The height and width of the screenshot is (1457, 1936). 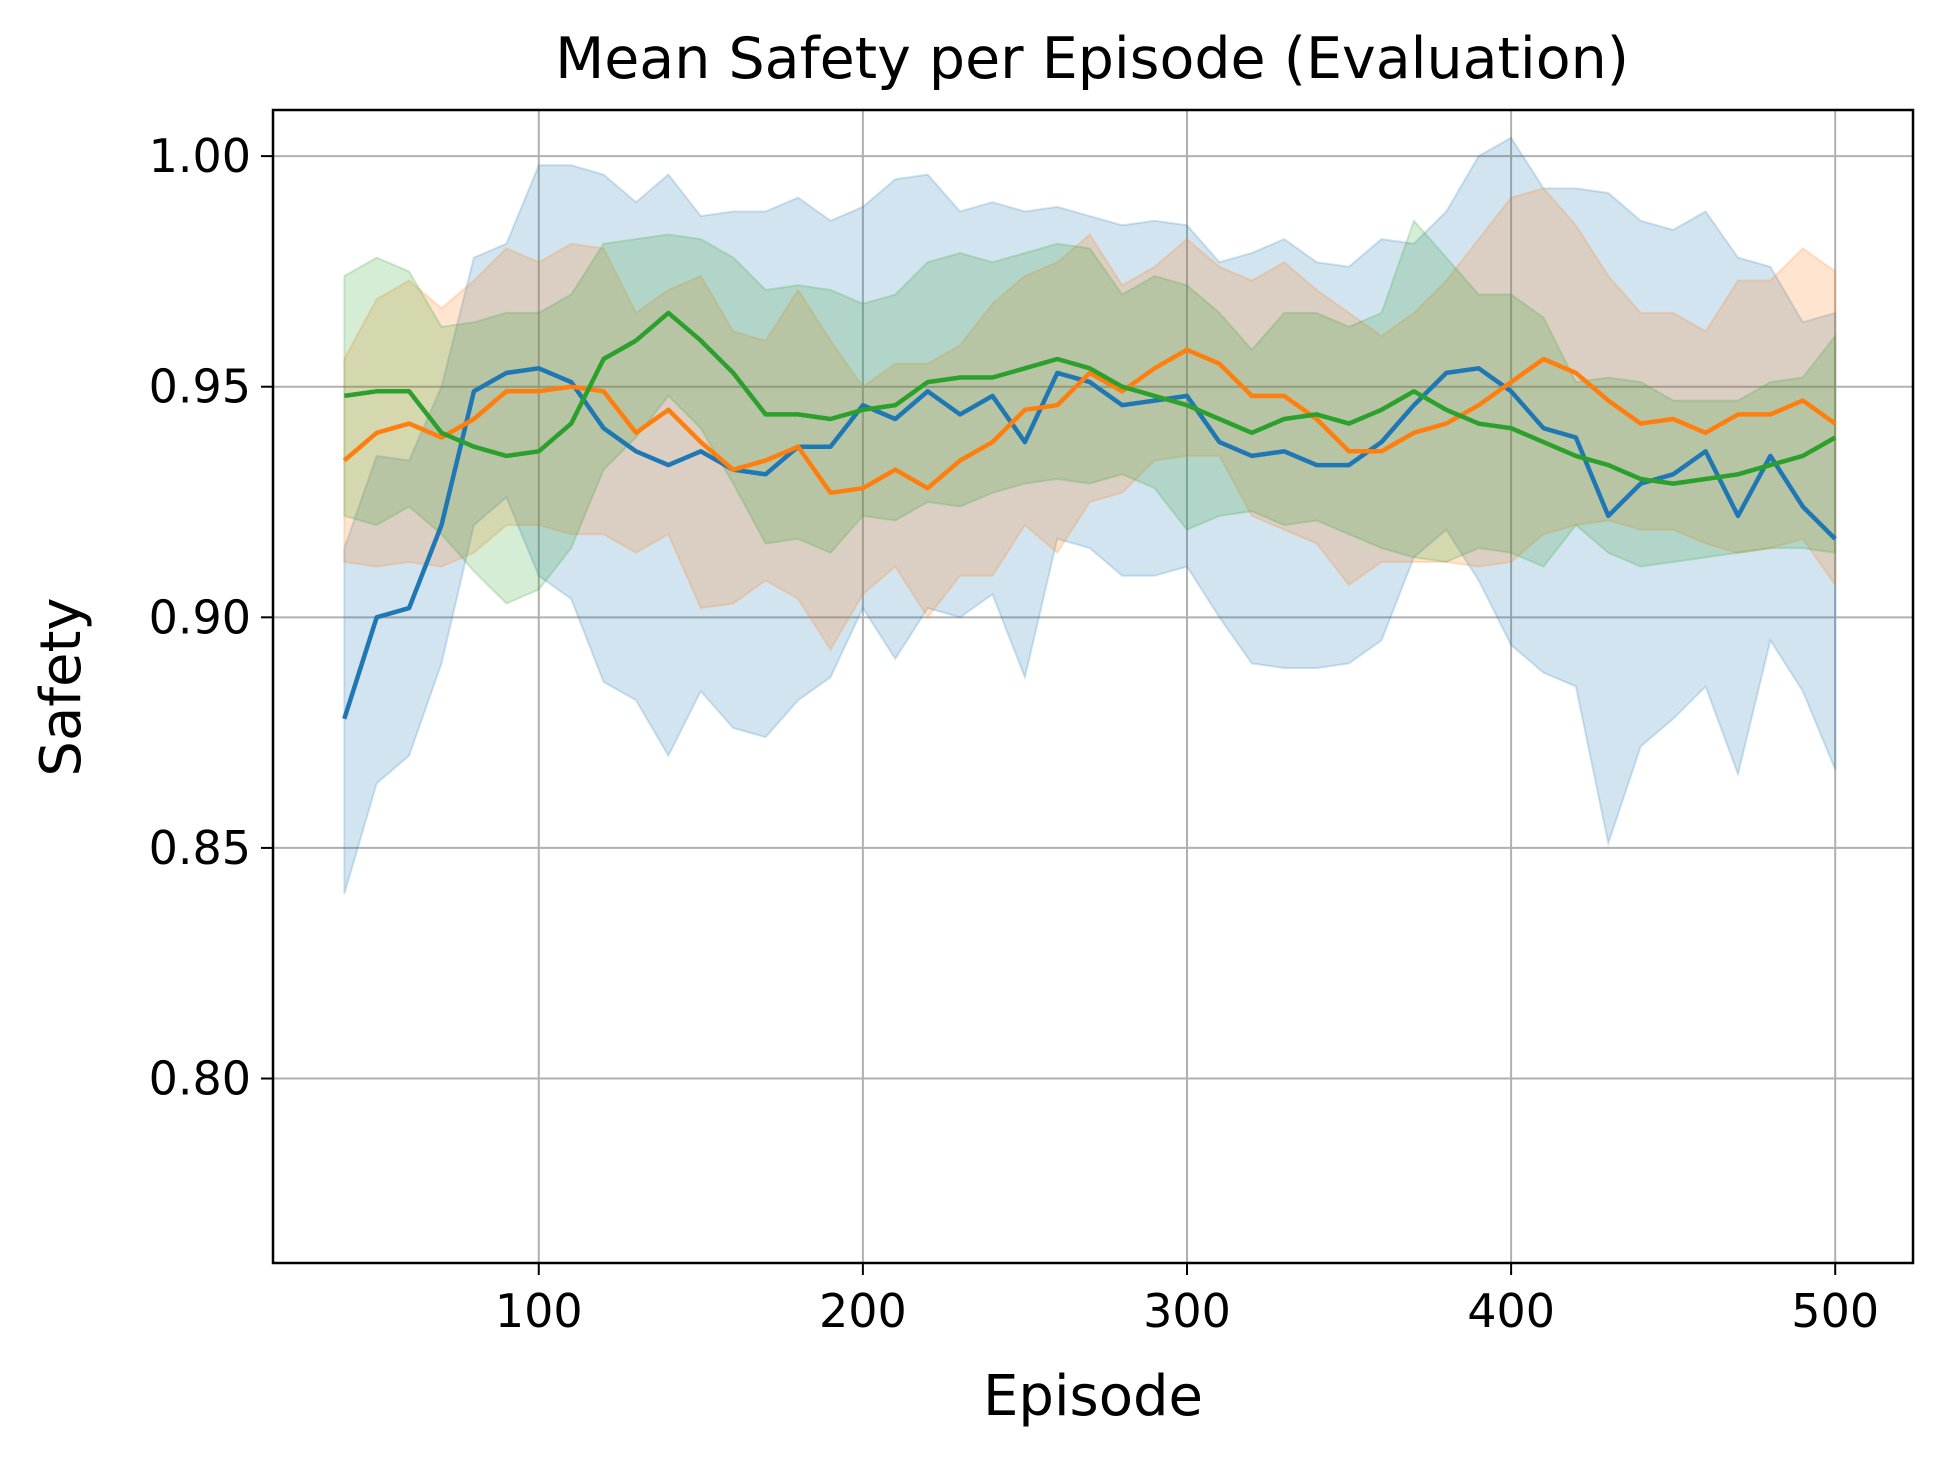 I want to click on x-tick-label: 400, so click(x=1511, y=1311).